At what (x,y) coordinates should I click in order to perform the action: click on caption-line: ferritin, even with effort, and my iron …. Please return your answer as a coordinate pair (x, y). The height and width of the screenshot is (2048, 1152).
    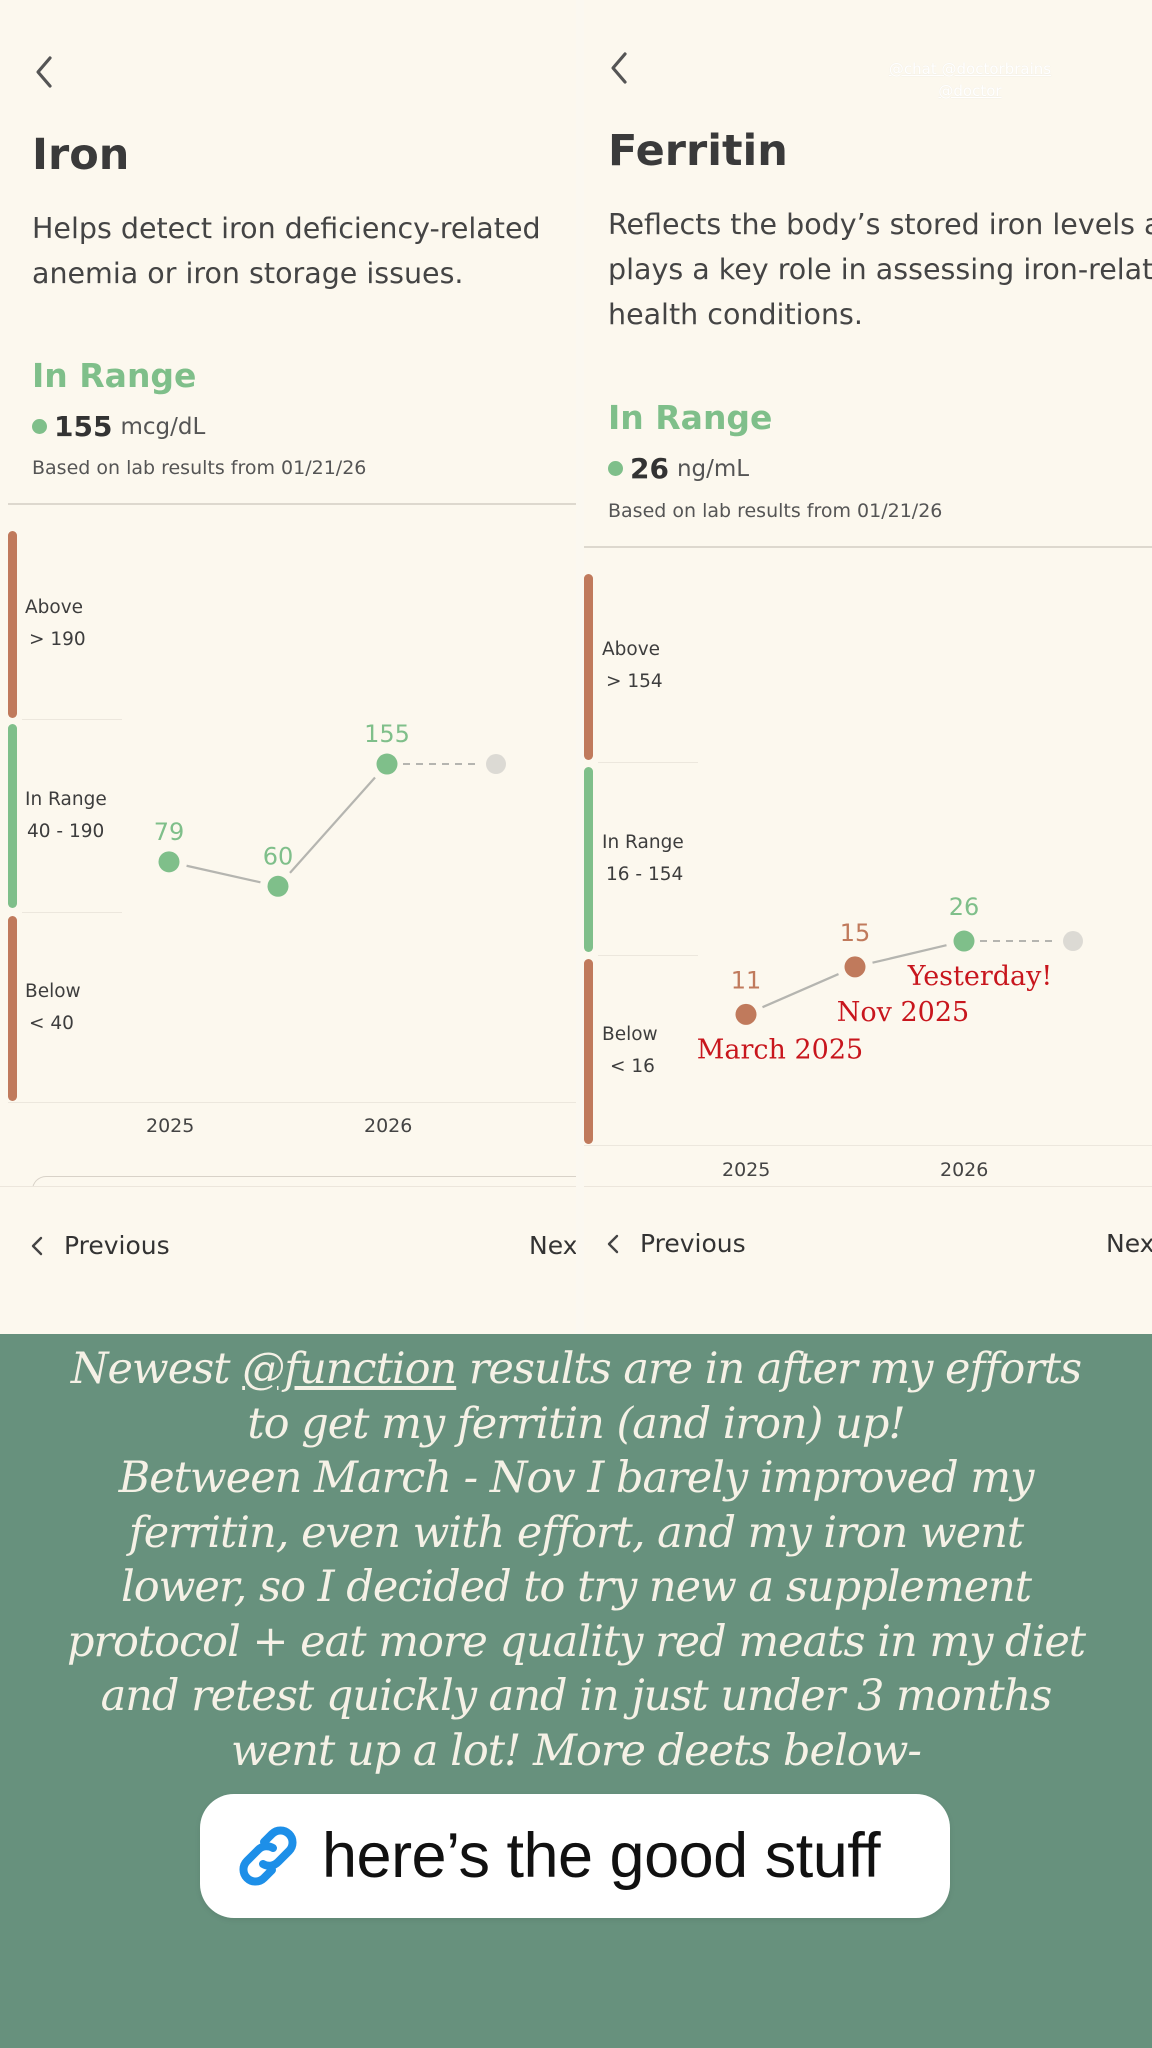
    Looking at the image, I should click on (576, 1532).